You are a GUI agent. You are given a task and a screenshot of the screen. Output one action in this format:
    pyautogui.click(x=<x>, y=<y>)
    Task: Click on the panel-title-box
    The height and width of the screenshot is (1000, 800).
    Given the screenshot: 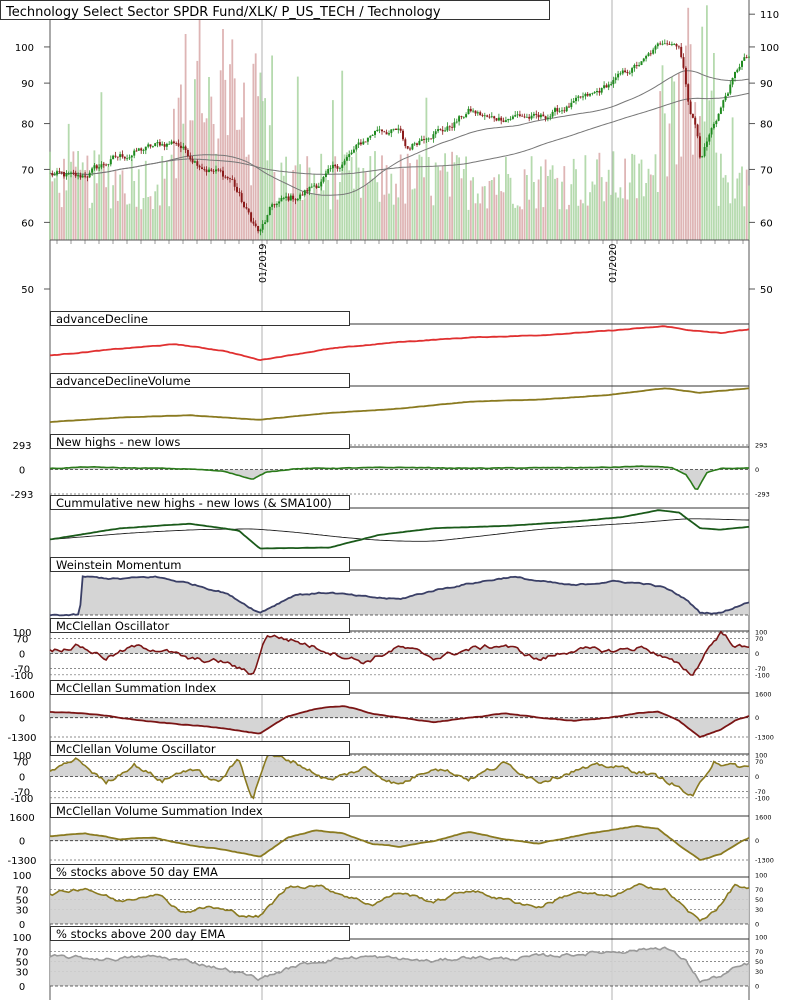 What is the action you would take?
    pyautogui.click(x=200, y=810)
    